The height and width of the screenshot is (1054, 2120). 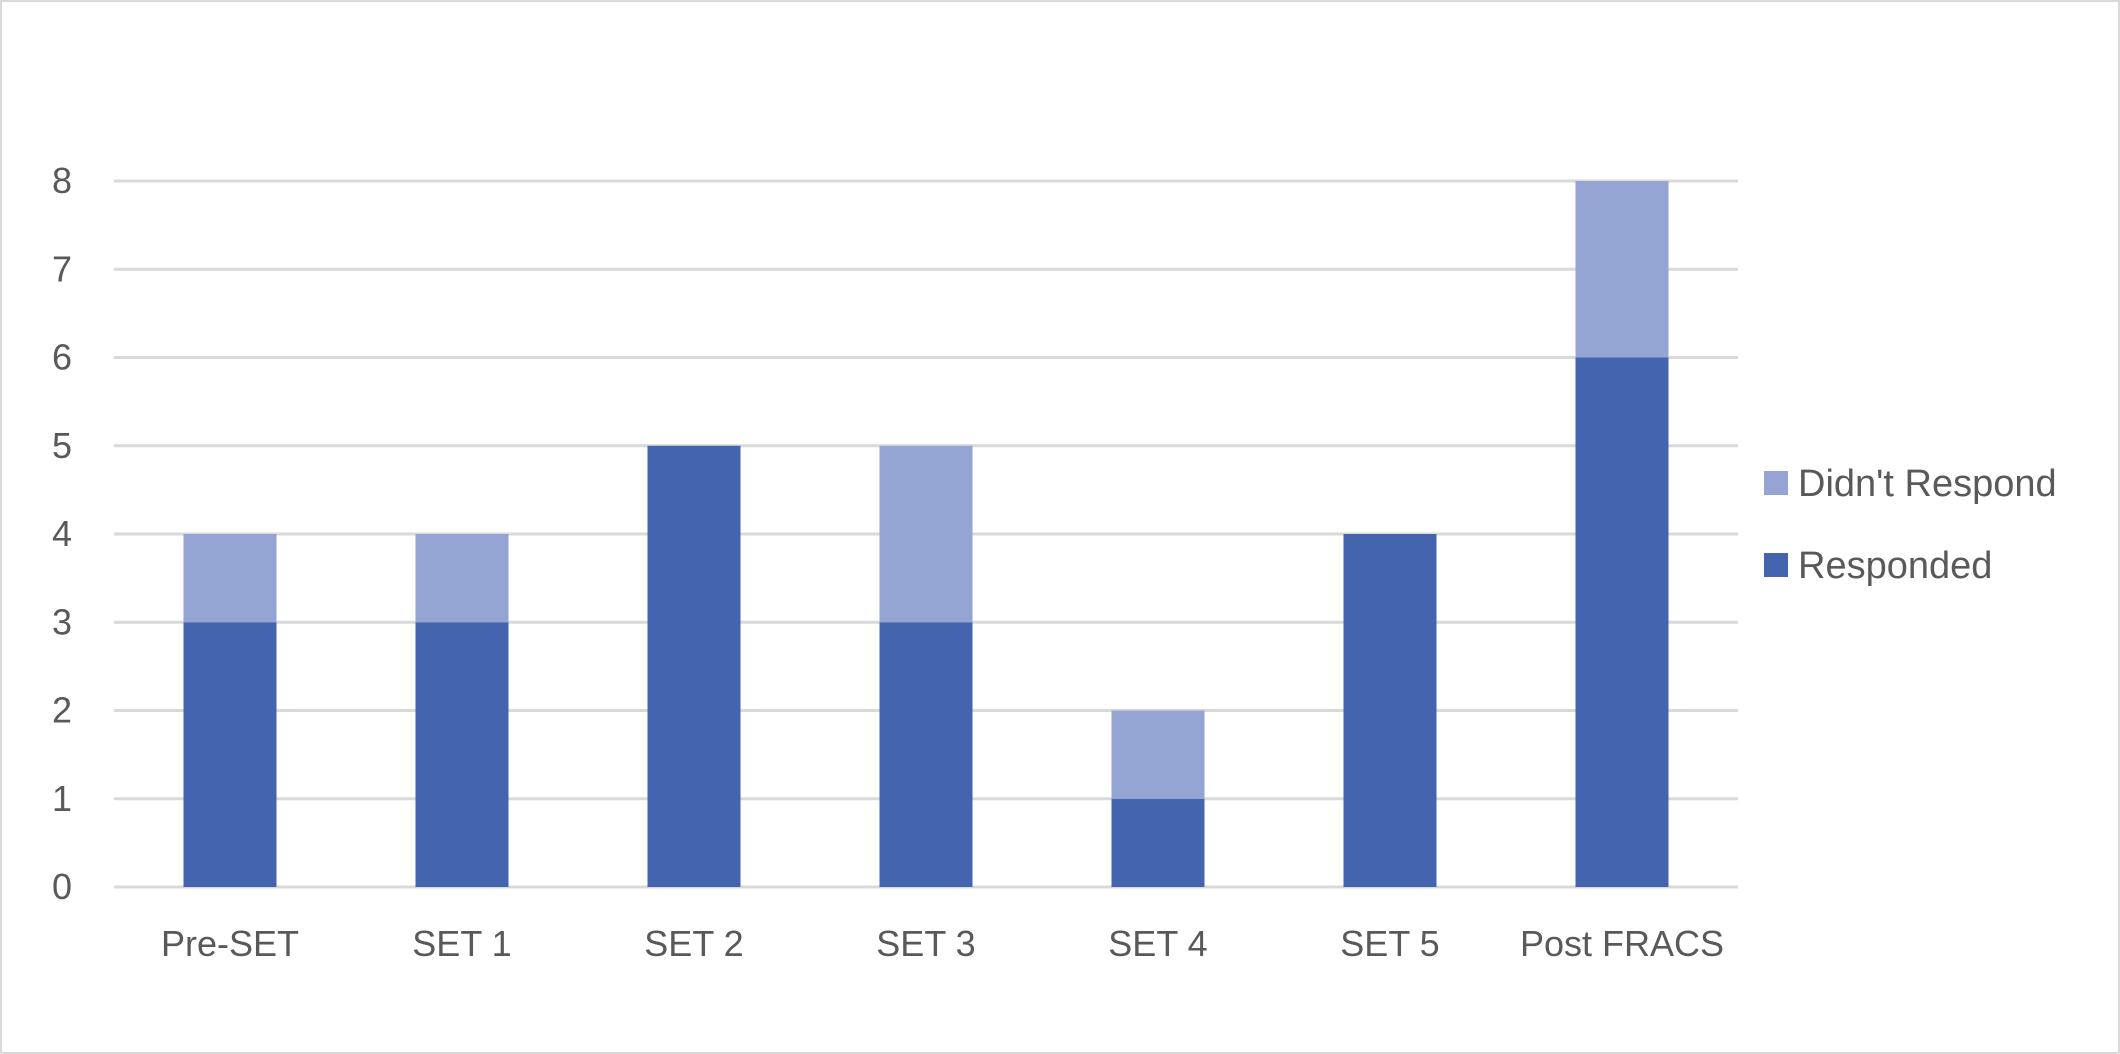 What do you see at coordinates (62, 710) in the screenshot?
I see `y-tick-label: 2` at bounding box center [62, 710].